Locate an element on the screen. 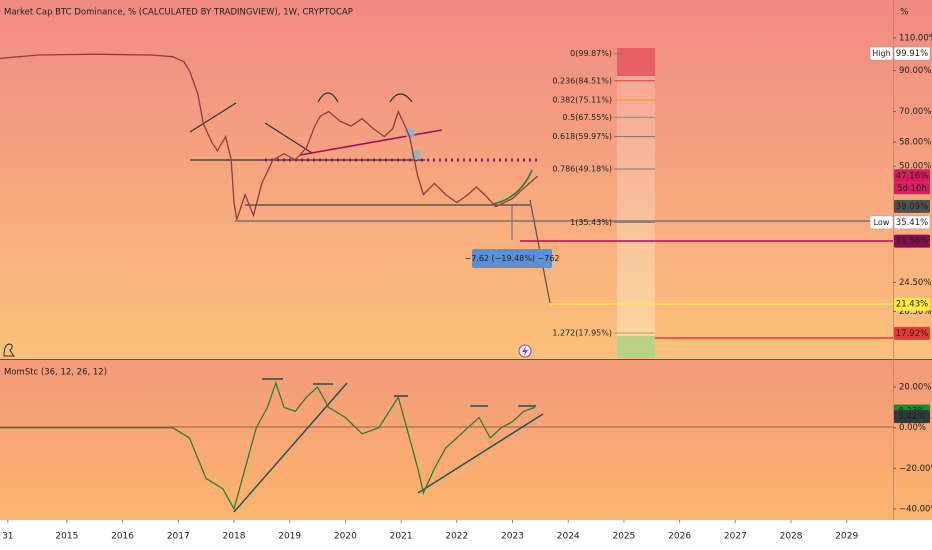 Image resolution: width=932 pixels, height=550 pixels. x-tick-label: 2018 is located at coordinates (234, 537).